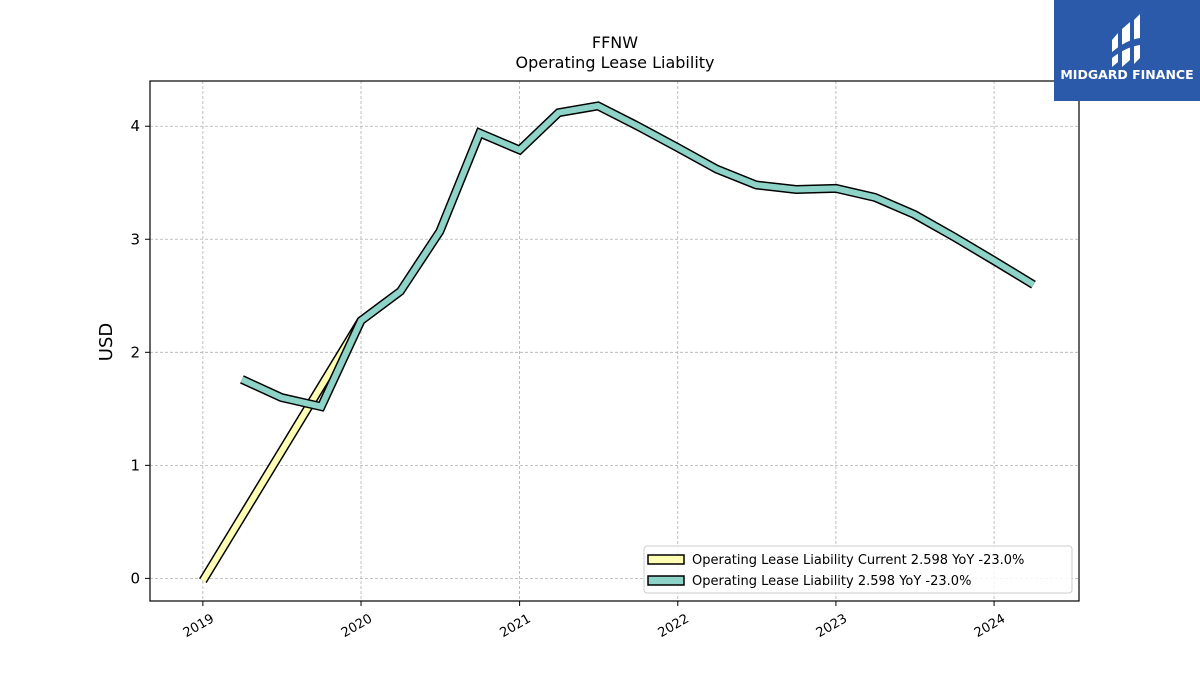 The height and width of the screenshot is (675, 1200). Describe the element at coordinates (135, 465) in the screenshot. I see `y-tick-label: 1` at that location.